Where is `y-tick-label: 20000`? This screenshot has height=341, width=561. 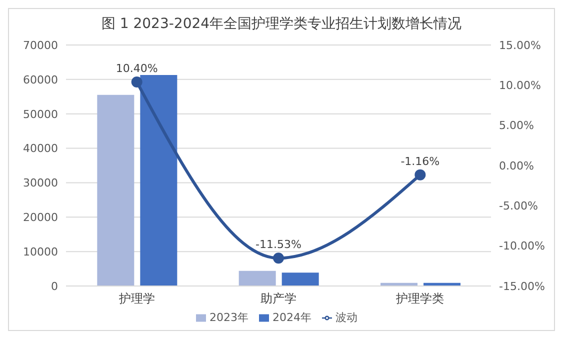 y-tick-label: 20000 is located at coordinates (40, 217).